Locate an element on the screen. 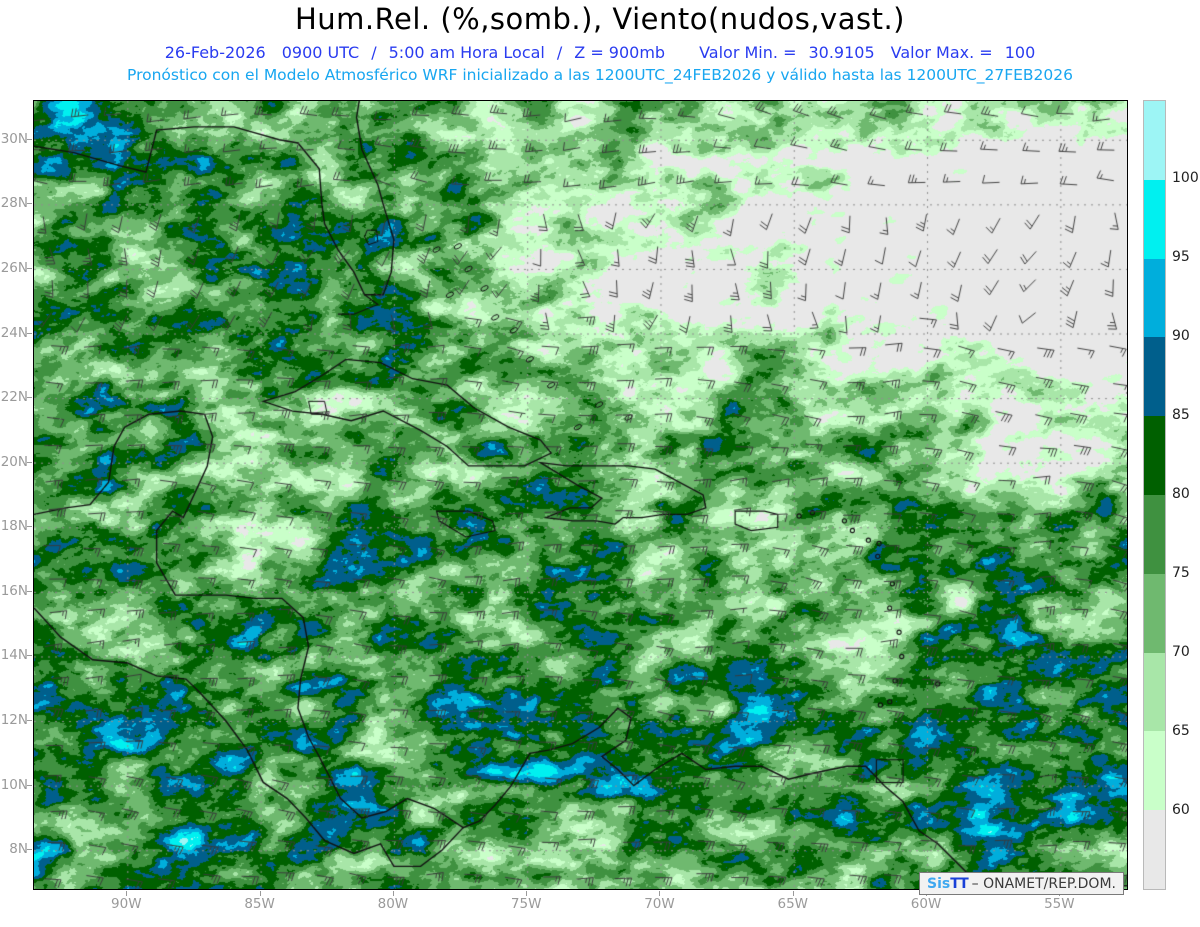 Image resolution: width=1200 pixels, height=927 pixels. lat-tick-12N: 12N is located at coordinates (14, 720).